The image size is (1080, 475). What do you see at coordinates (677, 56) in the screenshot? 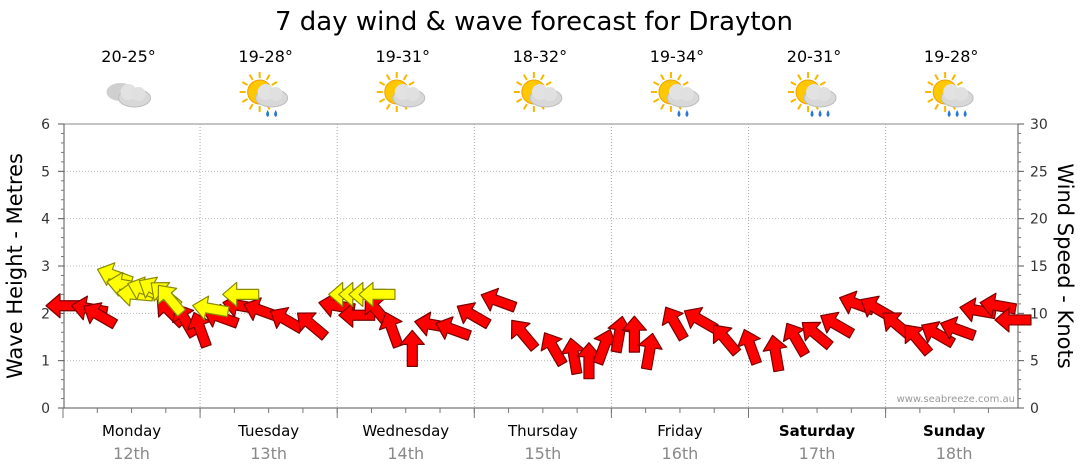
I see `day-temperature: 19-34°` at bounding box center [677, 56].